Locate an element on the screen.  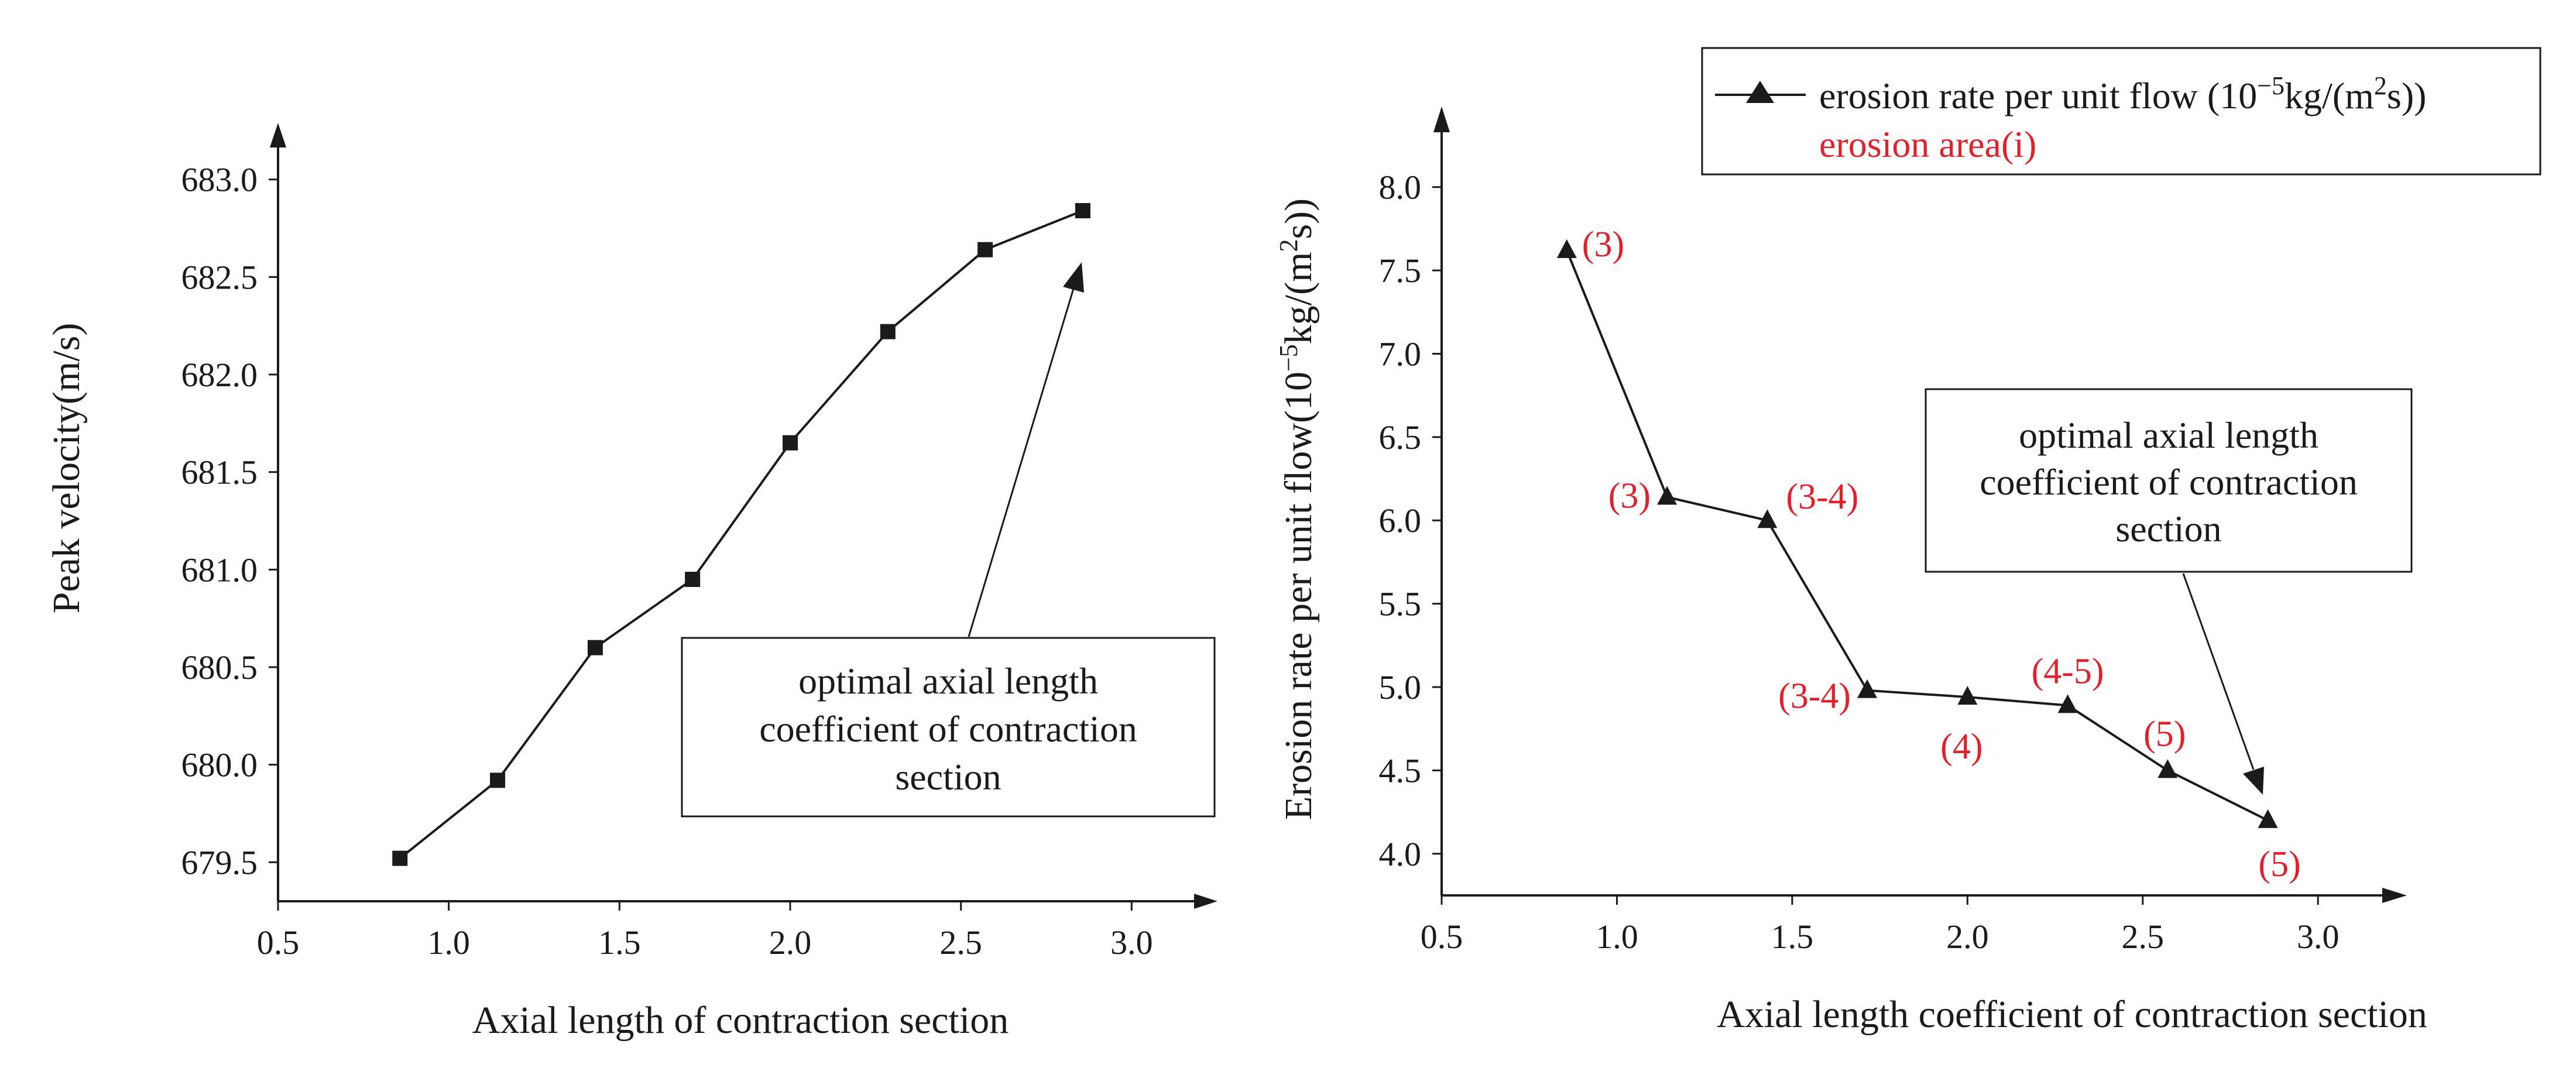
y-tick-label: 6.5 is located at coordinates (1400, 437).